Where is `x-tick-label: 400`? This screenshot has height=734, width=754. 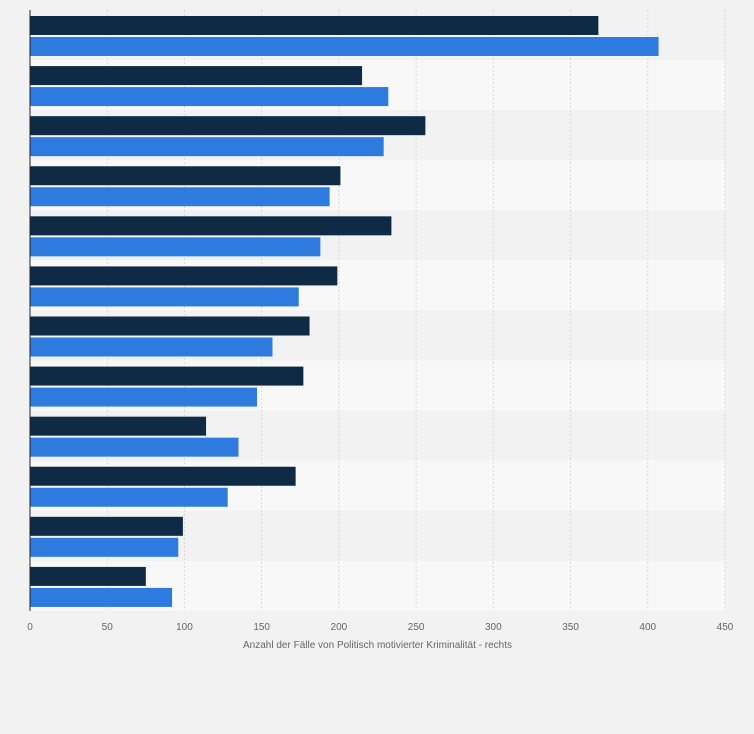 x-tick-label: 400 is located at coordinates (647, 627).